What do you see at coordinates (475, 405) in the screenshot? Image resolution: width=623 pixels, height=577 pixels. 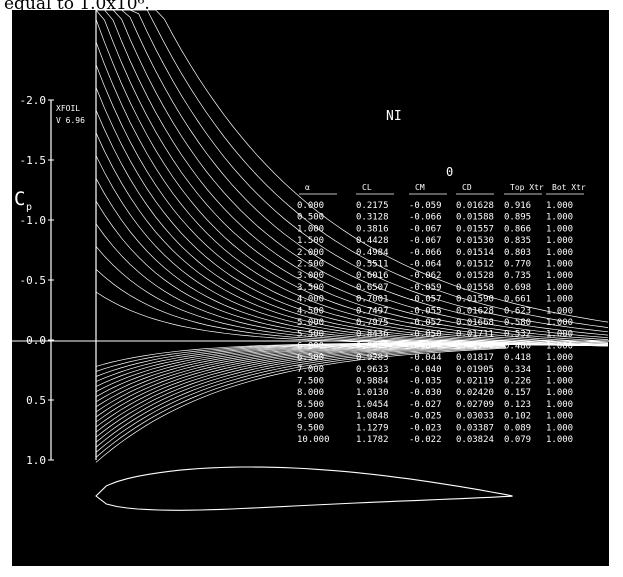 I see `table-cell: 0.02709` at bounding box center [475, 405].